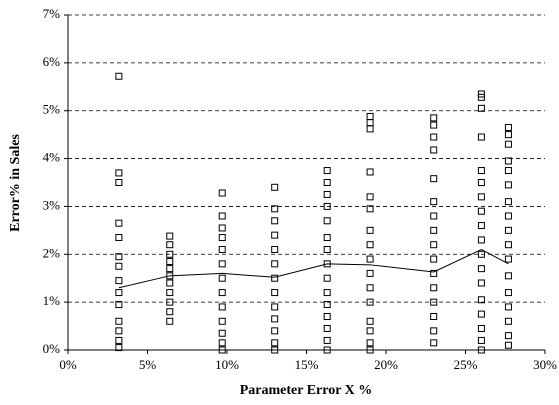 The height and width of the screenshot is (405, 559). Describe the element at coordinates (545, 364) in the screenshot. I see `x-tick-label: 30%` at that location.